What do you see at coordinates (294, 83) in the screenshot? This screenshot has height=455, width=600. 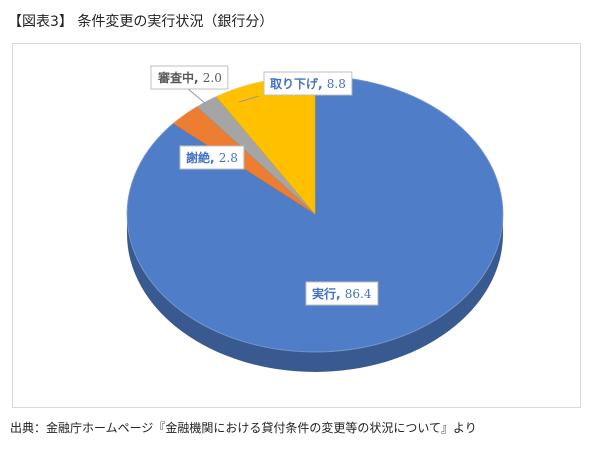 I see `data-label-category-4: 取り下げ` at bounding box center [294, 83].